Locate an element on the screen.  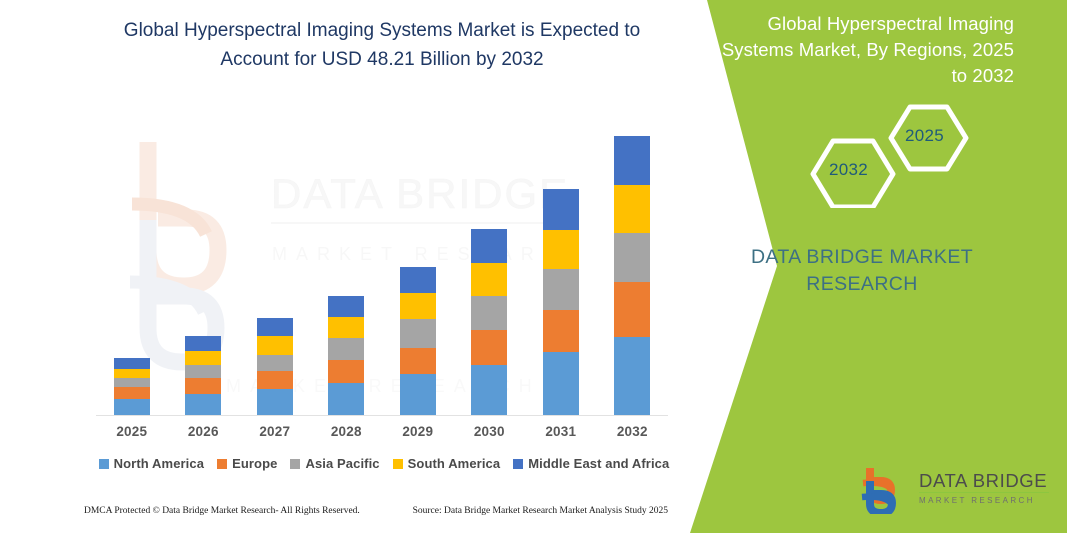
hexagon-group: 2025 2032 is located at coordinates (895, 155).